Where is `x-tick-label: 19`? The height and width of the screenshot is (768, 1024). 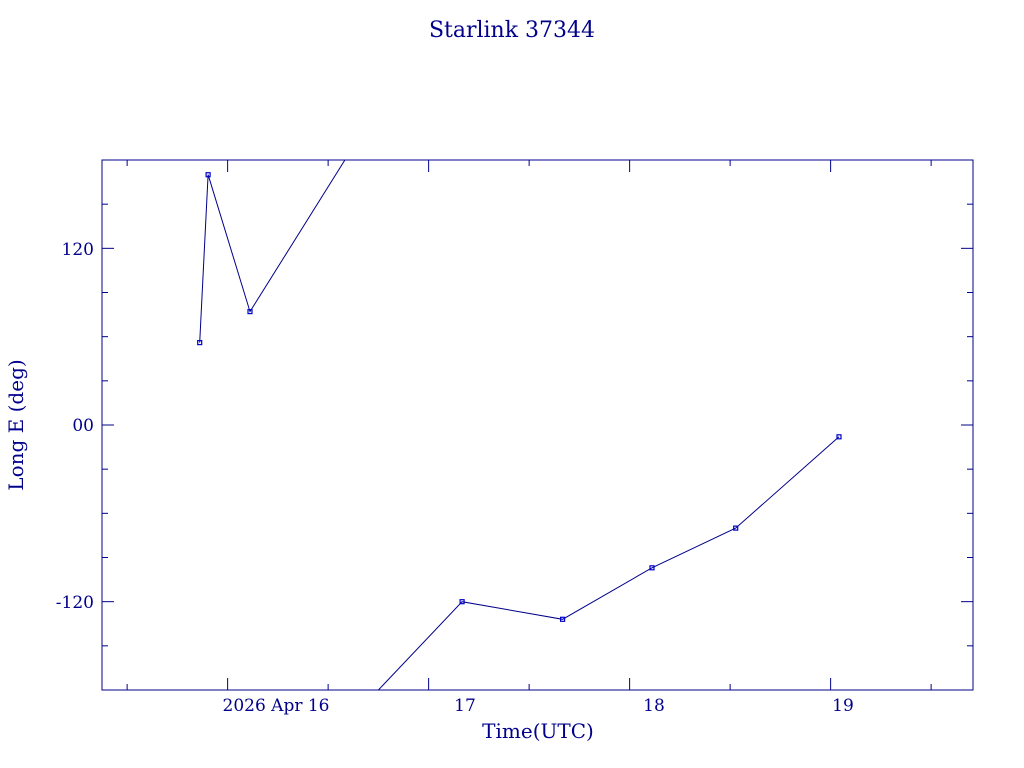 x-tick-label: 19 is located at coordinates (843, 706).